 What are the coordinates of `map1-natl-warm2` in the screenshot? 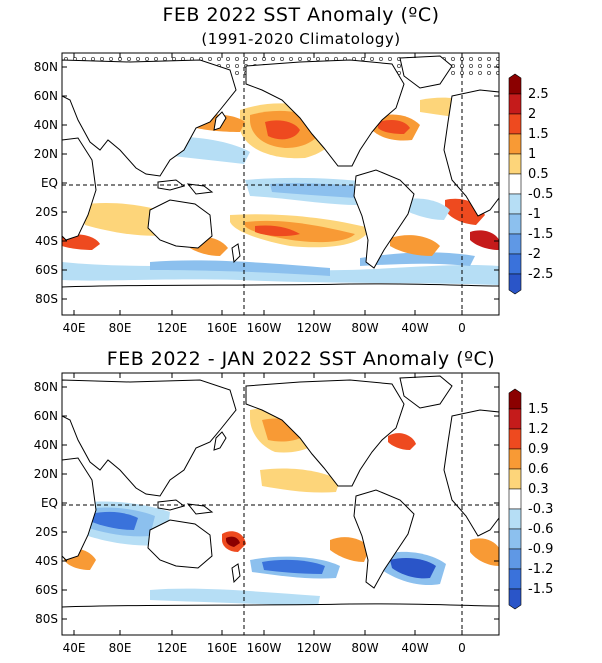 It's located at (394, 127).